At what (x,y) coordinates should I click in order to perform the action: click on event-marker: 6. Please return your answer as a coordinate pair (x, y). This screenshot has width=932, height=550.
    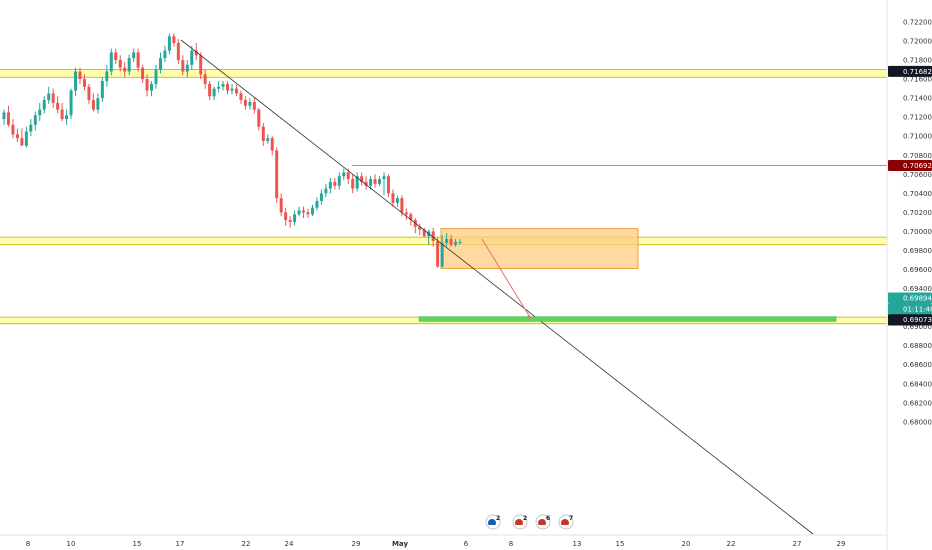
    Looking at the image, I should click on (543, 522).